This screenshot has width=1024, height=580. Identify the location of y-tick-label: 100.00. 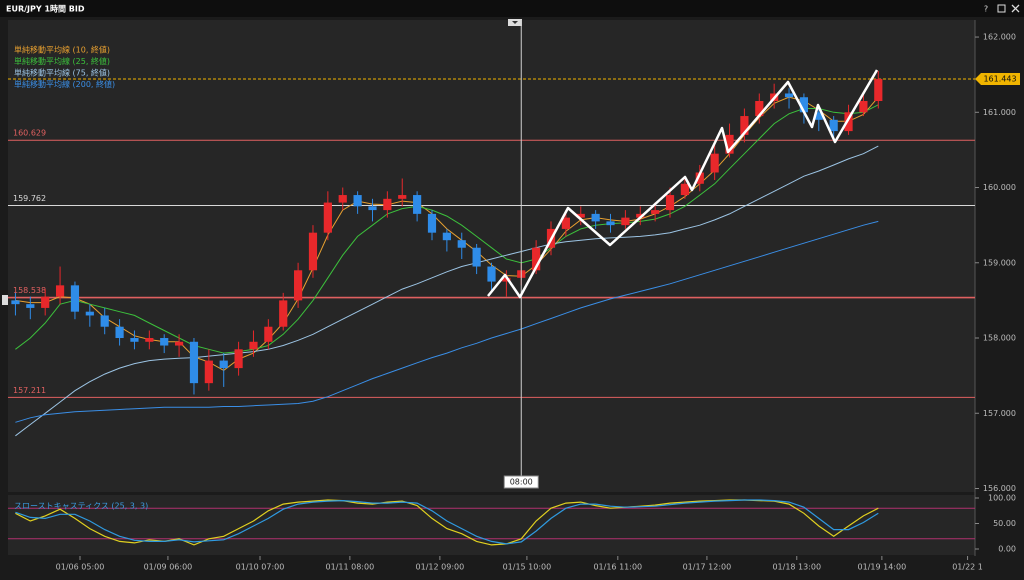
(1002, 498).